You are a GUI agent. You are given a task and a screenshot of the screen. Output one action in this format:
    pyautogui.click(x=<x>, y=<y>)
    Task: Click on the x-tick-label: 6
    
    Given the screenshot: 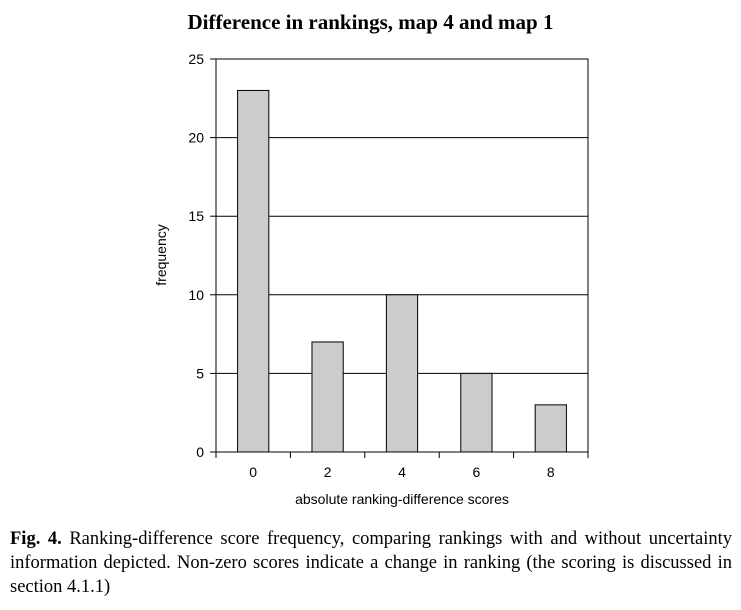 What is the action you would take?
    pyautogui.click(x=477, y=472)
    